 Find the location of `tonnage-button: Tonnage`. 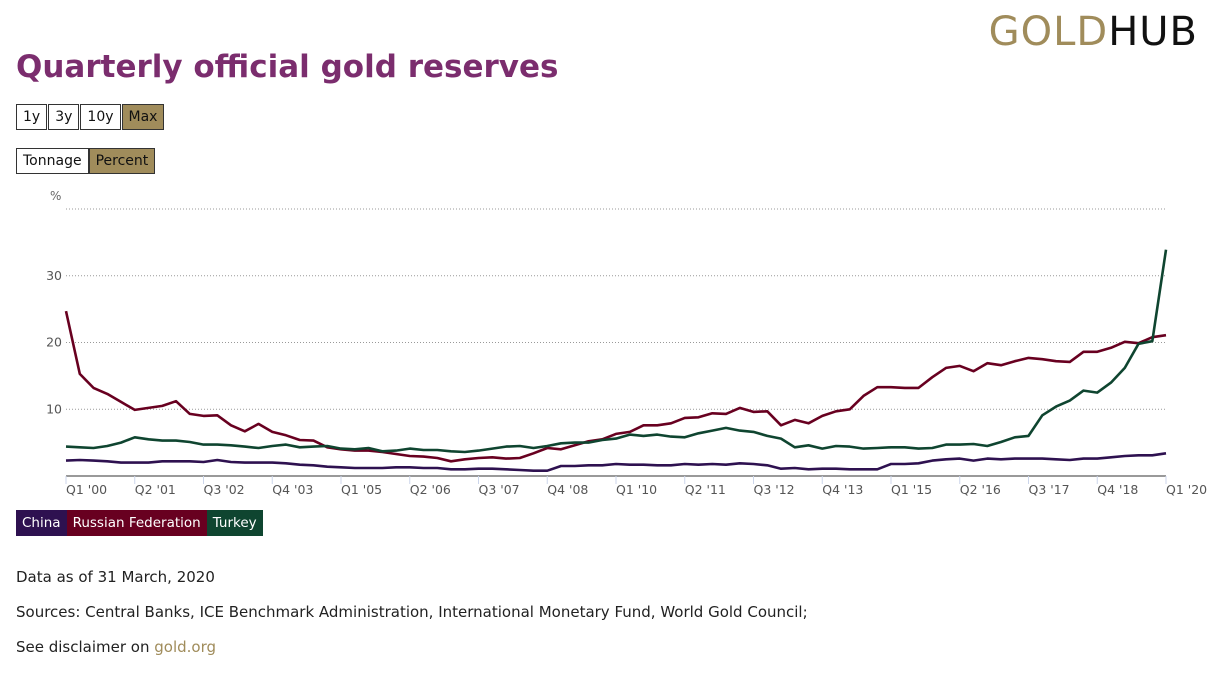

tonnage-button: Tonnage is located at coordinates (52, 161).